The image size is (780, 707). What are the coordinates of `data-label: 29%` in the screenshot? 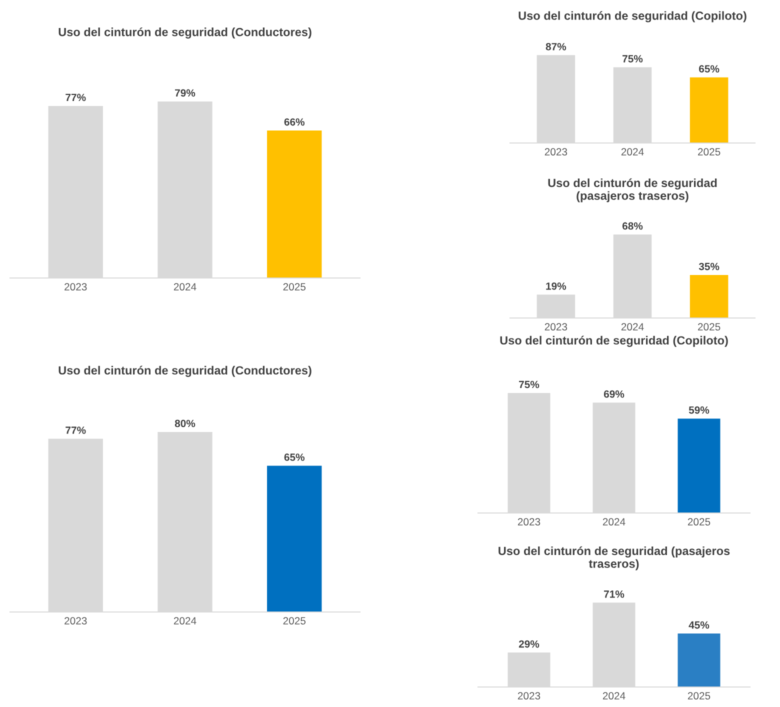 It's located at (529, 644).